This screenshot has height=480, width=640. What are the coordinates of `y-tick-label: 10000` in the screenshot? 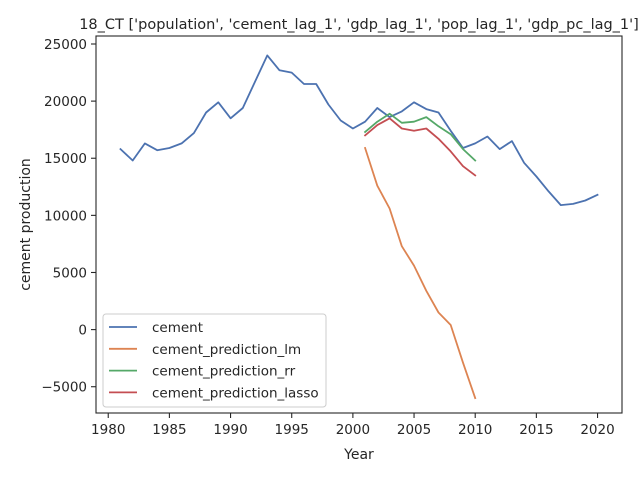 It's located at (65, 216).